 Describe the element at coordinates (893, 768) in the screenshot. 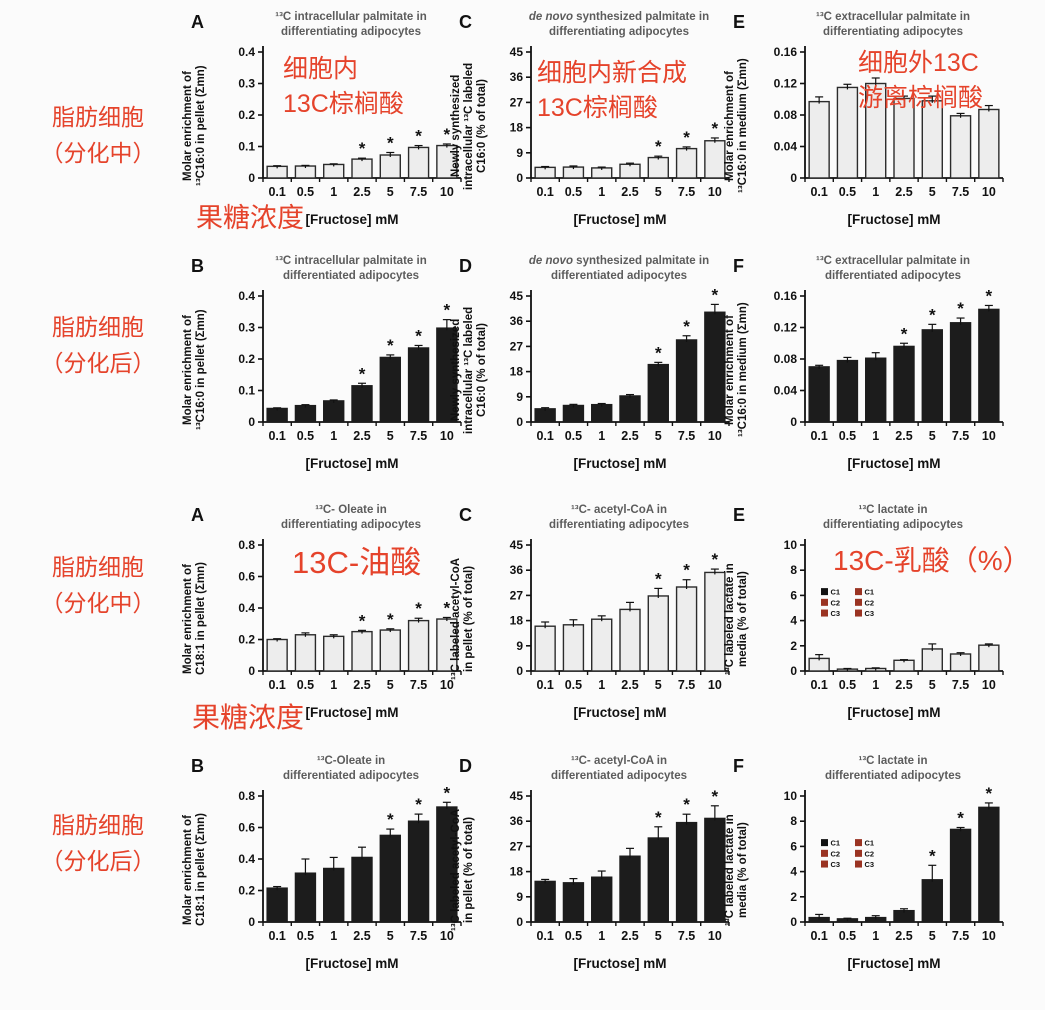

I see `chart-title: ¹³C lactate in differentiated adipocytes` at that location.